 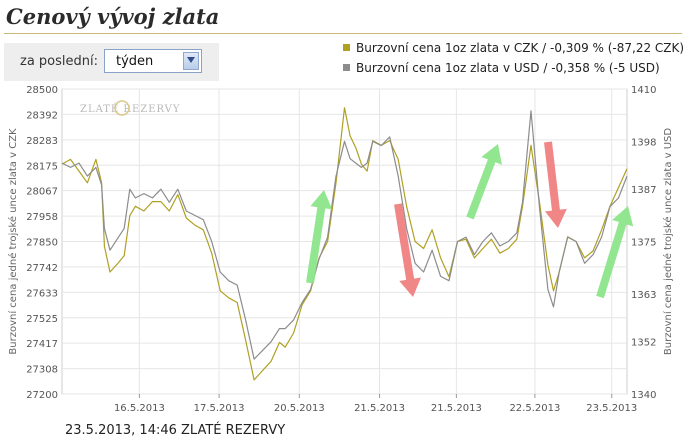 I want to click on page-title: Cenový vývoj zlata, so click(x=113, y=16).